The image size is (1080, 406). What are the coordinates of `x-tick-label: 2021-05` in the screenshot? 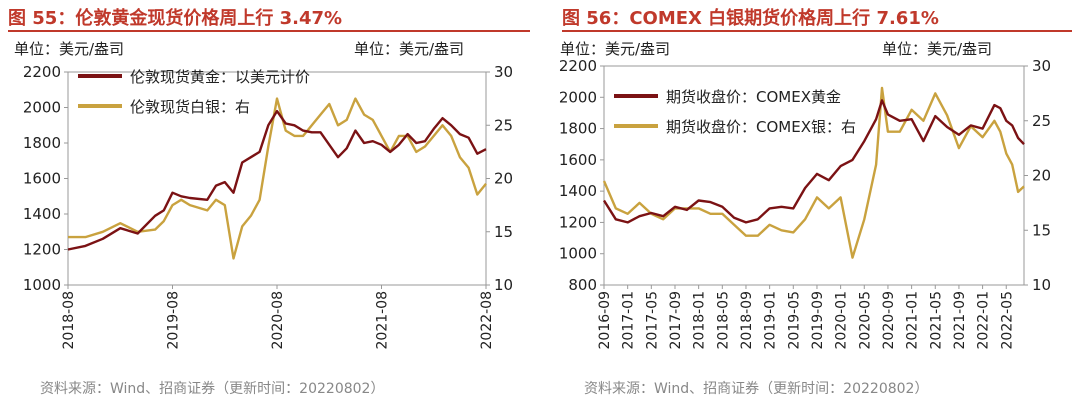 It's located at (936, 320).